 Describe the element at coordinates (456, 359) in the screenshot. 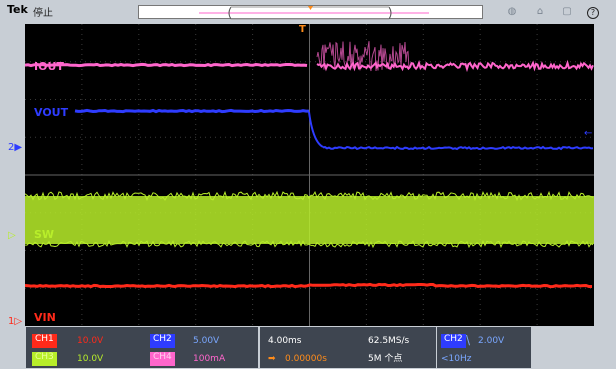

I see `trigger-frequency-value: <10Hz` at that location.